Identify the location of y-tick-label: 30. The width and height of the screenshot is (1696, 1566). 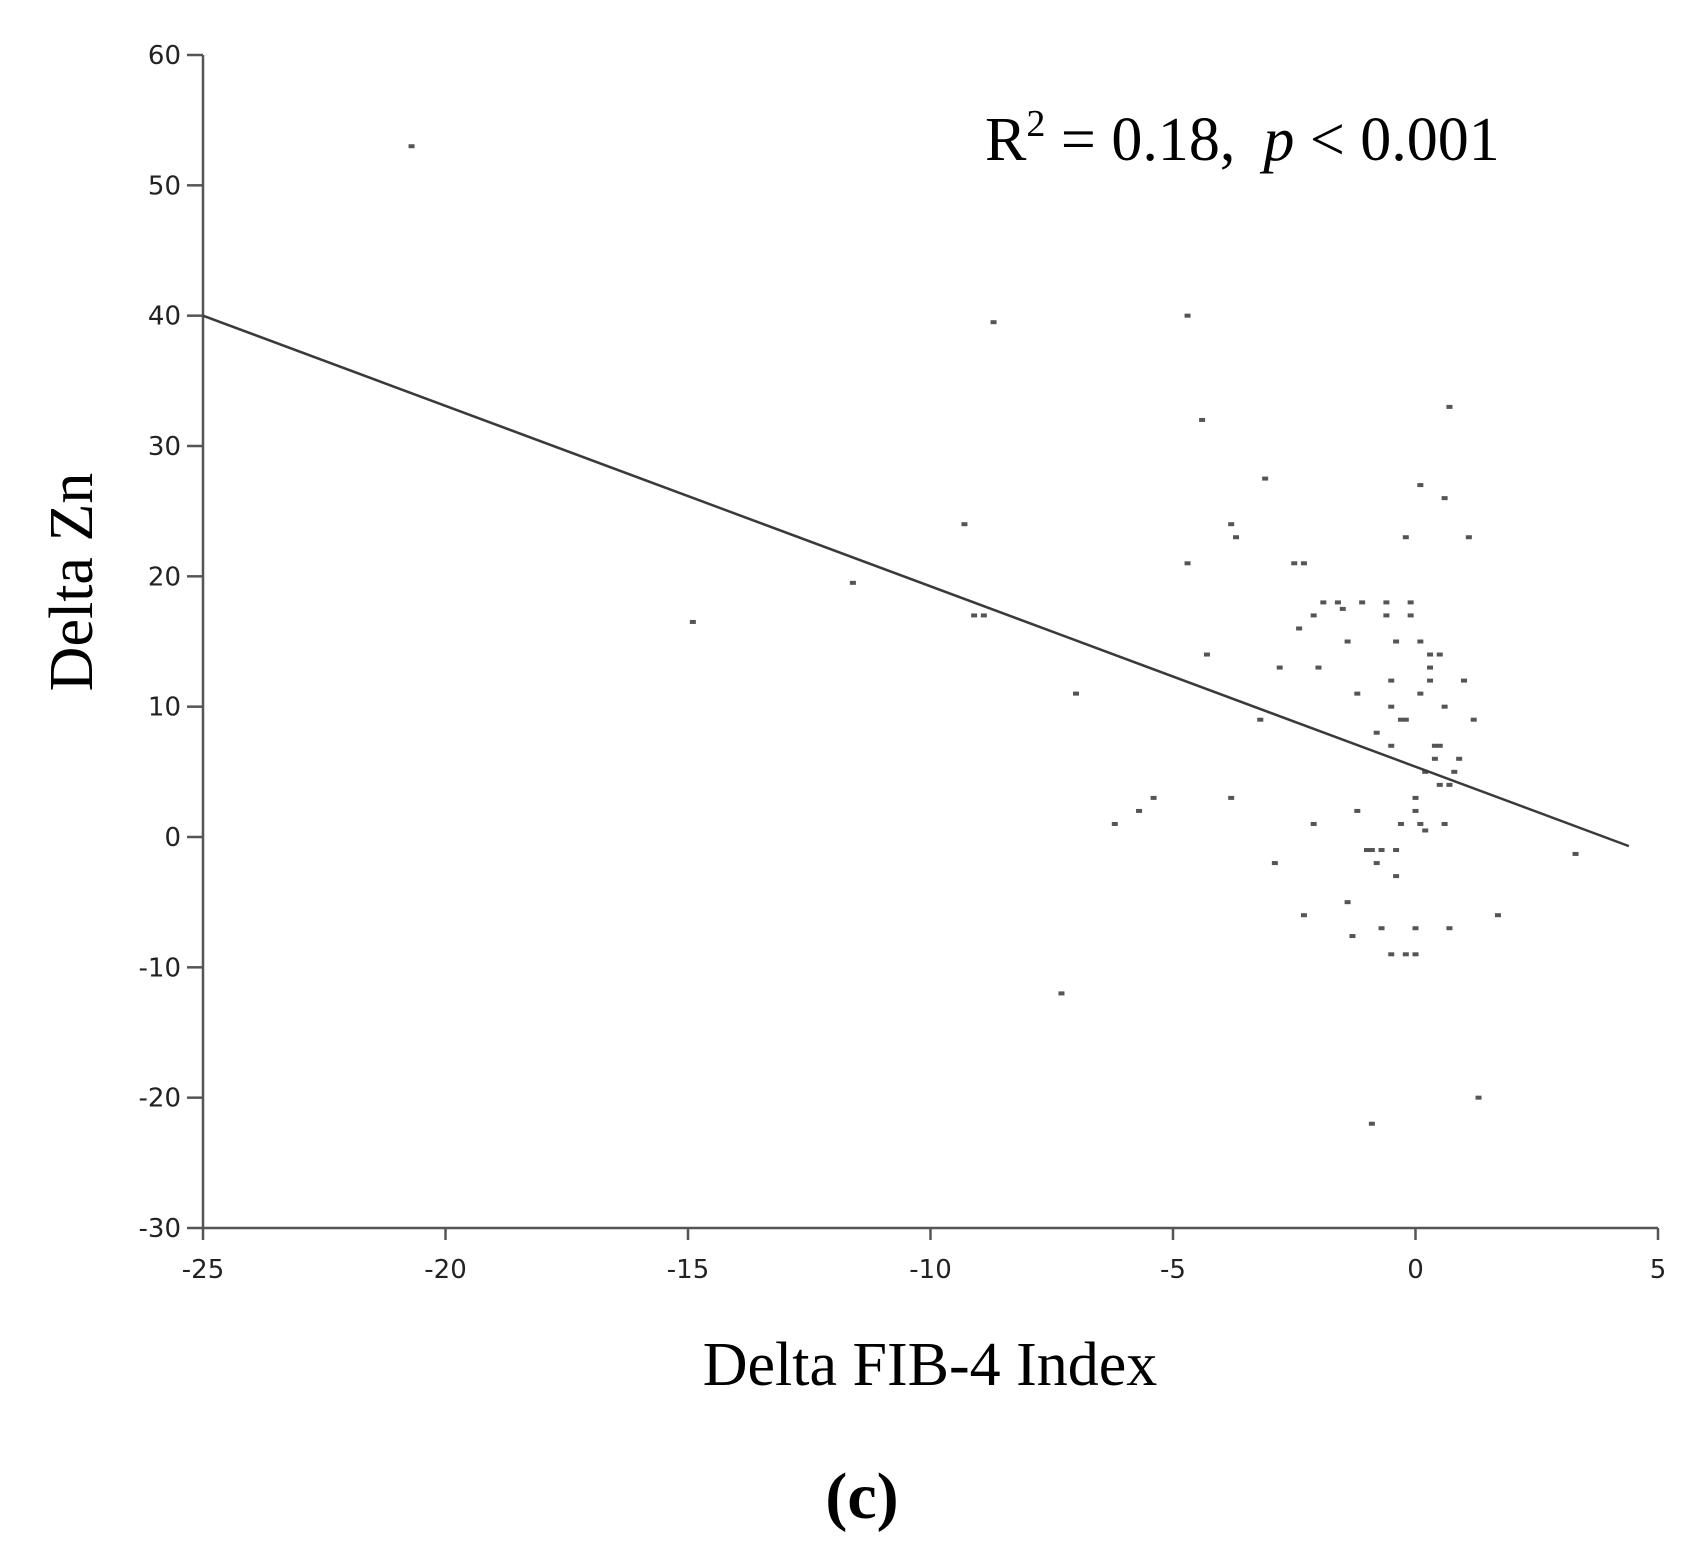
(164, 447).